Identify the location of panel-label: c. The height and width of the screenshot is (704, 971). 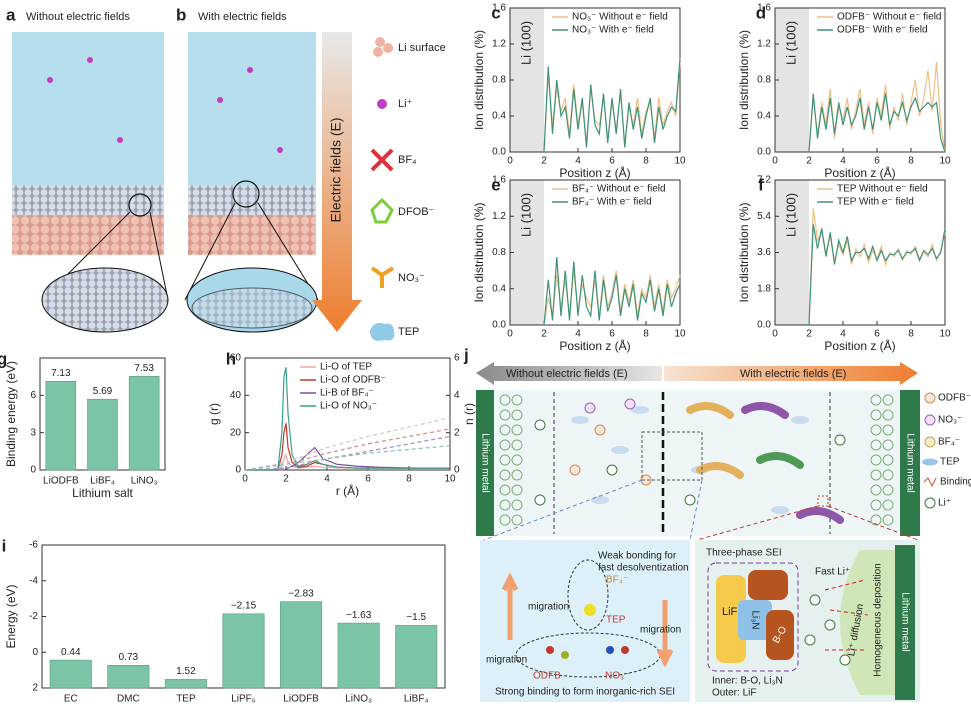
(495, 12).